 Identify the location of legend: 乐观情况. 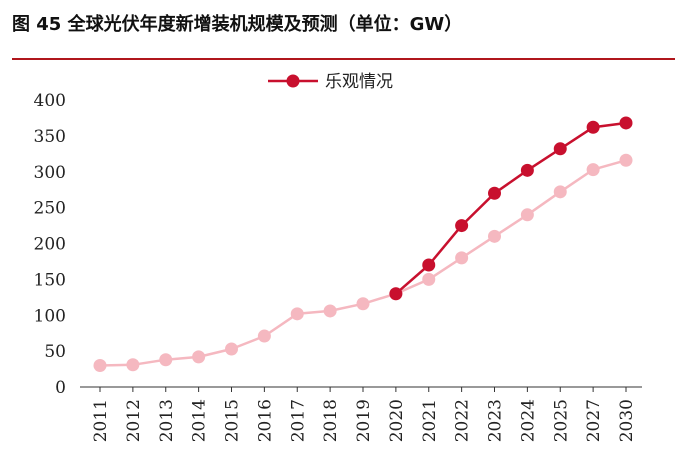
(330, 82).